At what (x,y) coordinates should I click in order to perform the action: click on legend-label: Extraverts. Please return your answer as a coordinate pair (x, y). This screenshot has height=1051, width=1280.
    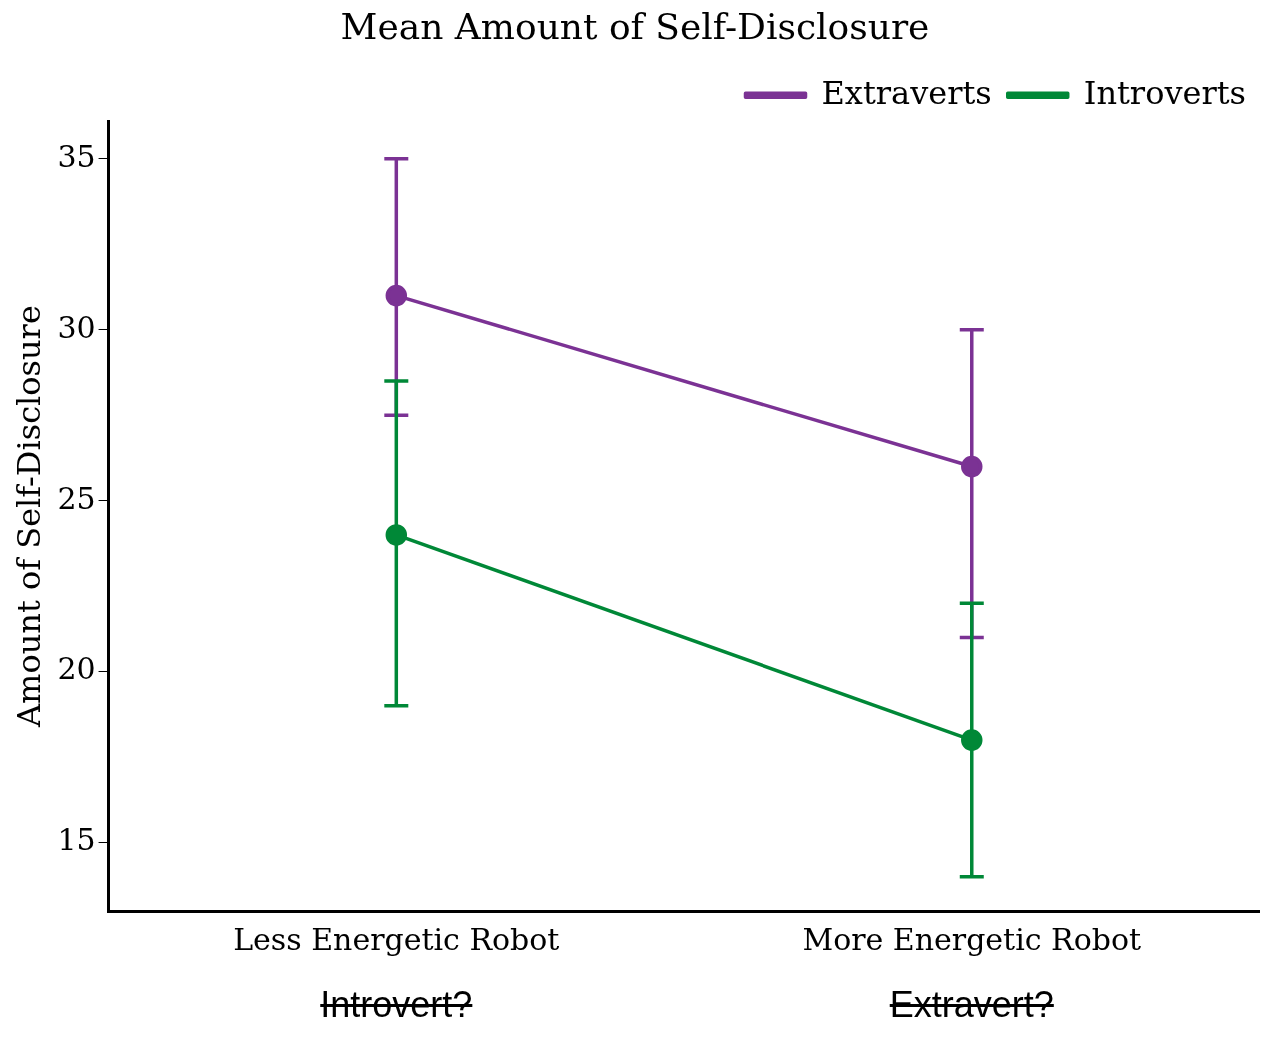
    Looking at the image, I should click on (906, 92).